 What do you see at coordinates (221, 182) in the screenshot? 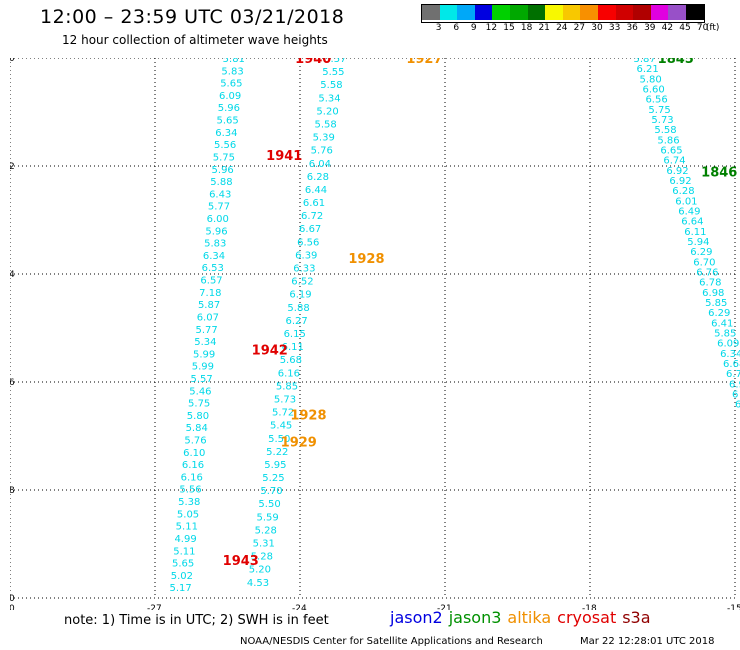
I see `wave-height-value: 5.88` at bounding box center [221, 182].